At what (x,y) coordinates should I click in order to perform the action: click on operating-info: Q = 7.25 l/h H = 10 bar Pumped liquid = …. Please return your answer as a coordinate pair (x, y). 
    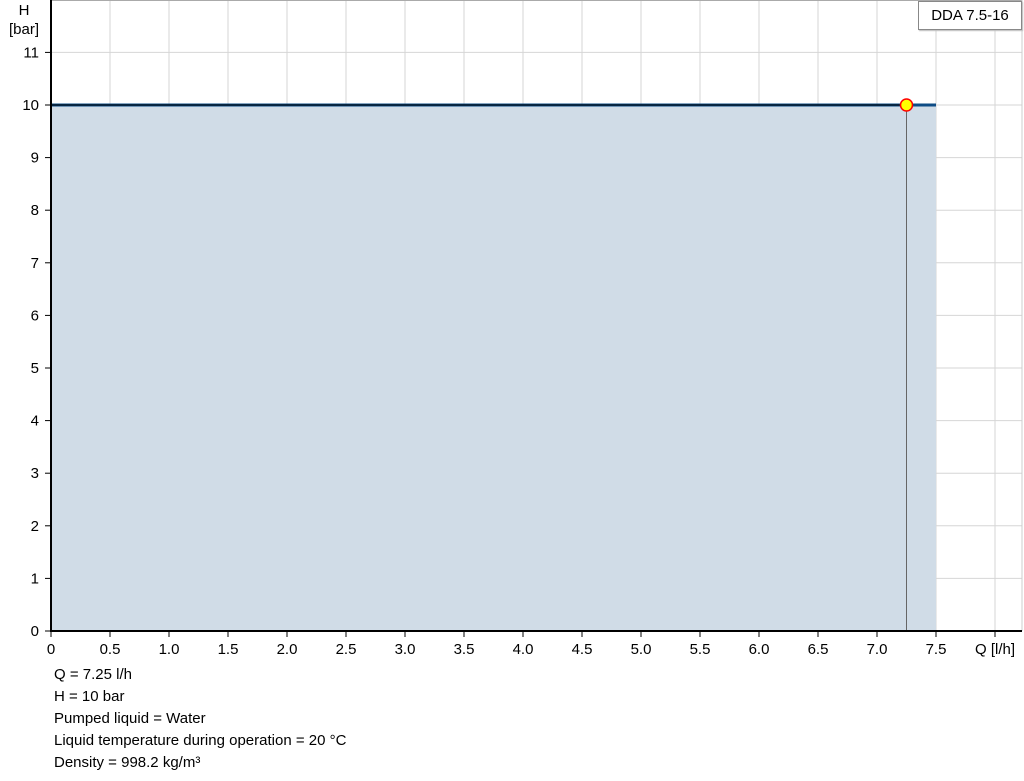
    Looking at the image, I should click on (200, 719).